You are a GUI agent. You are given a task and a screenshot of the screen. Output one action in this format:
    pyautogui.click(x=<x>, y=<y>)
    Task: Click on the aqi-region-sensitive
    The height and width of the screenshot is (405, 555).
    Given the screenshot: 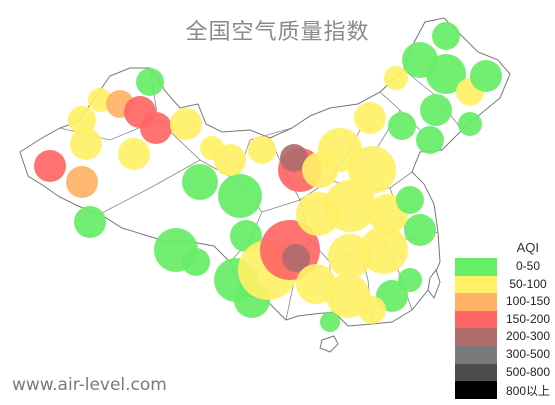 What is the action you would take?
    pyautogui.click(x=82, y=182)
    